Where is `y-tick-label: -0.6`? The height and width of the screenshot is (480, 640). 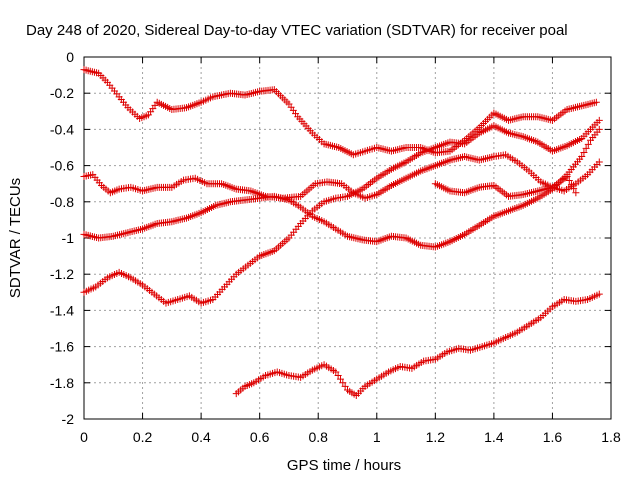 y-tick-label: -0.6 is located at coordinates (62, 166).